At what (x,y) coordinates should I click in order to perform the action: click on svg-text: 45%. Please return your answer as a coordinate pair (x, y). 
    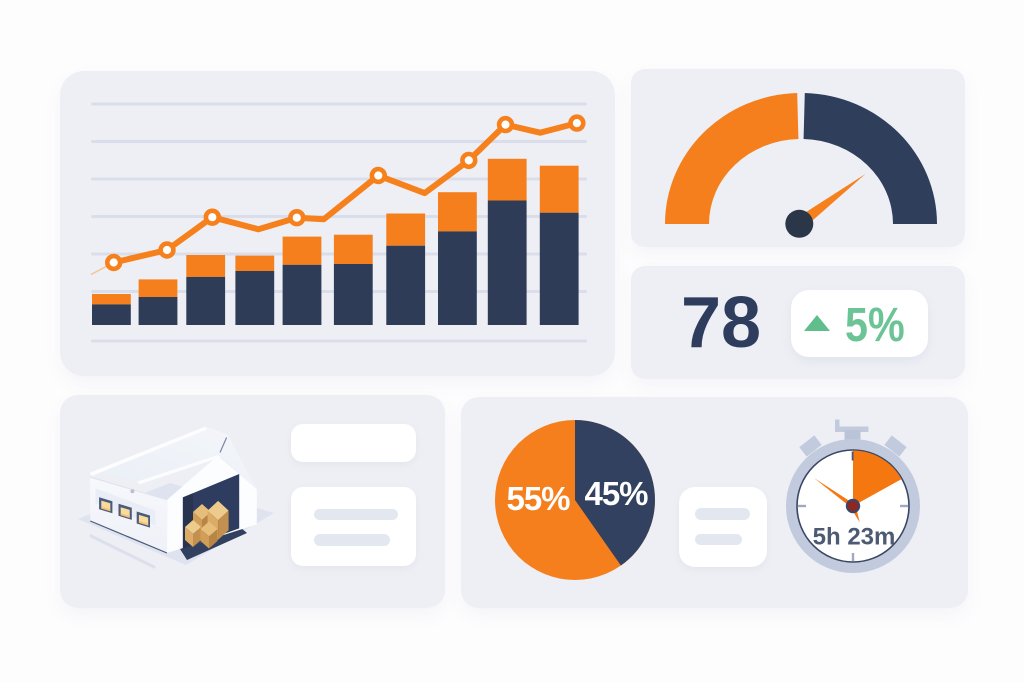
    Looking at the image, I should click on (616, 493).